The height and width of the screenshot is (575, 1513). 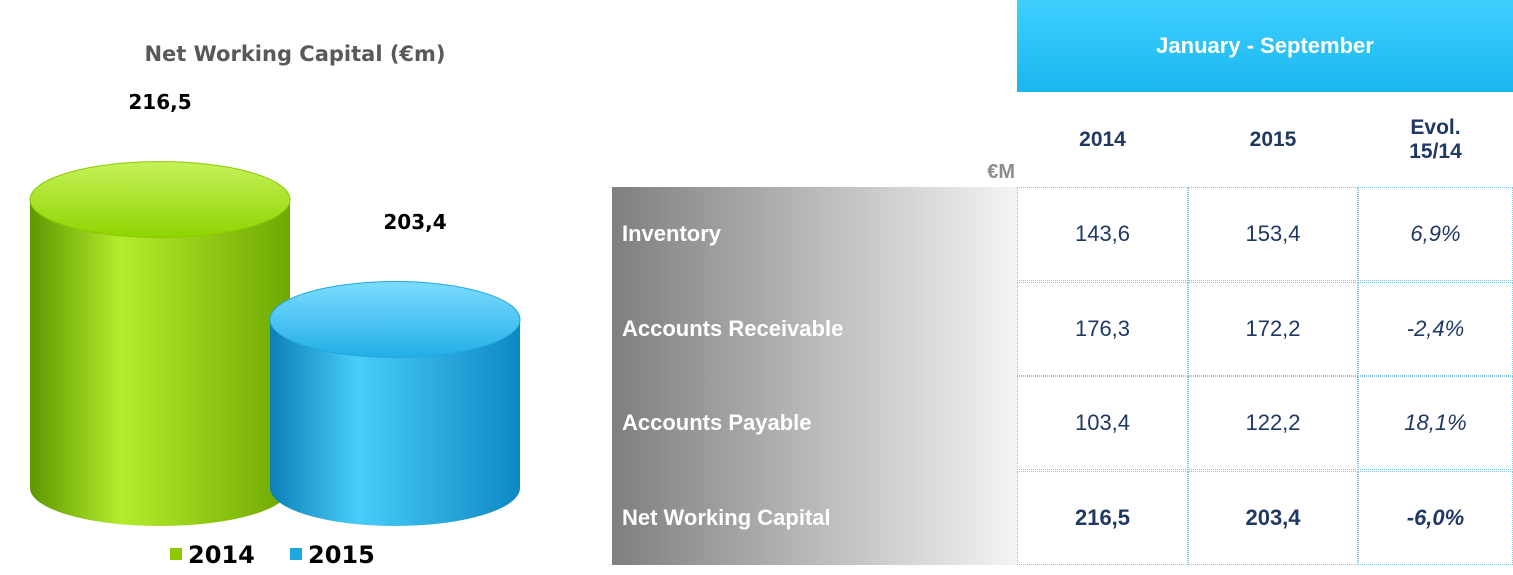 What do you see at coordinates (159, 102) in the screenshot?
I see `value-label: 216,5` at bounding box center [159, 102].